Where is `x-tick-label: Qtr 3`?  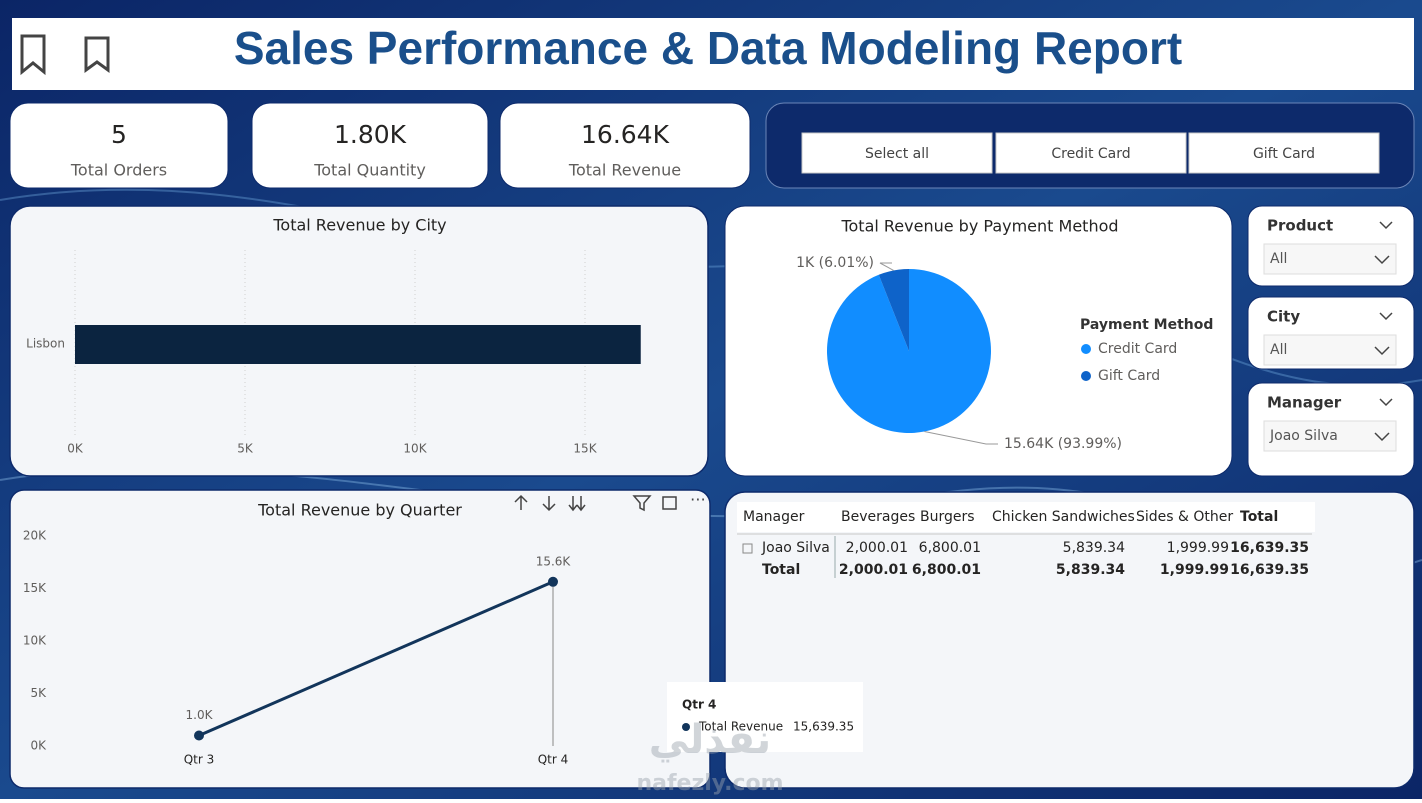 x-tick-label: Qtr 3 is located at coordinates (199, 760).